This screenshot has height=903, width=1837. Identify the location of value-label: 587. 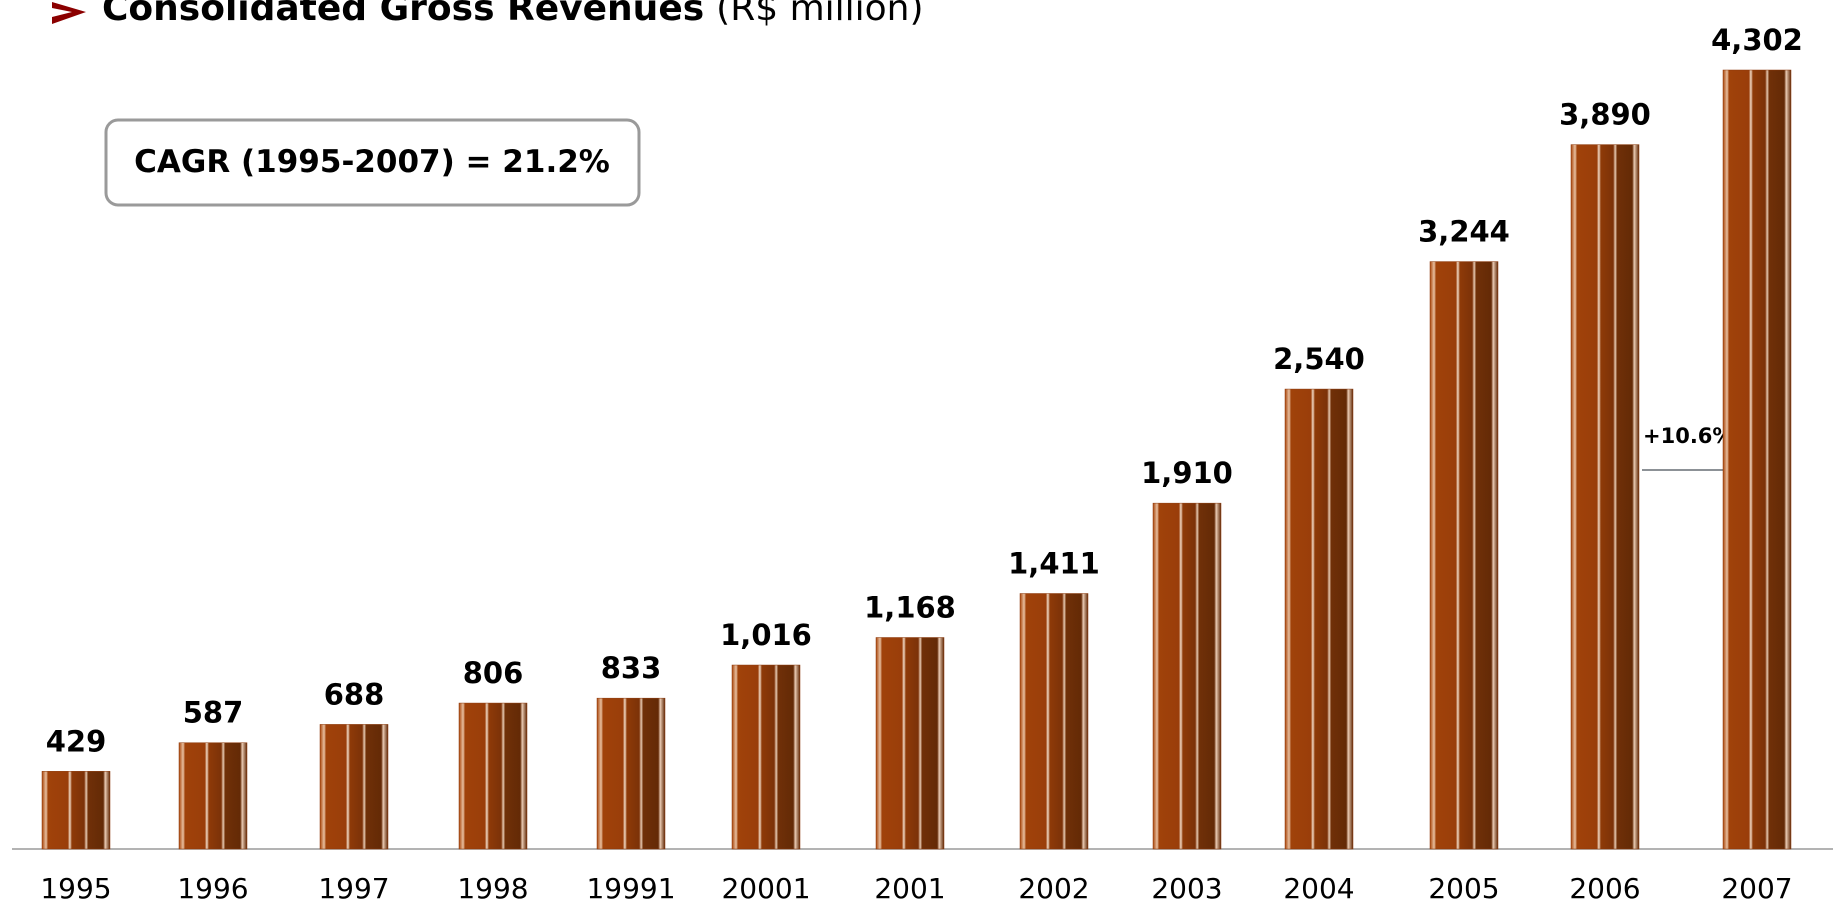
(213, 713).